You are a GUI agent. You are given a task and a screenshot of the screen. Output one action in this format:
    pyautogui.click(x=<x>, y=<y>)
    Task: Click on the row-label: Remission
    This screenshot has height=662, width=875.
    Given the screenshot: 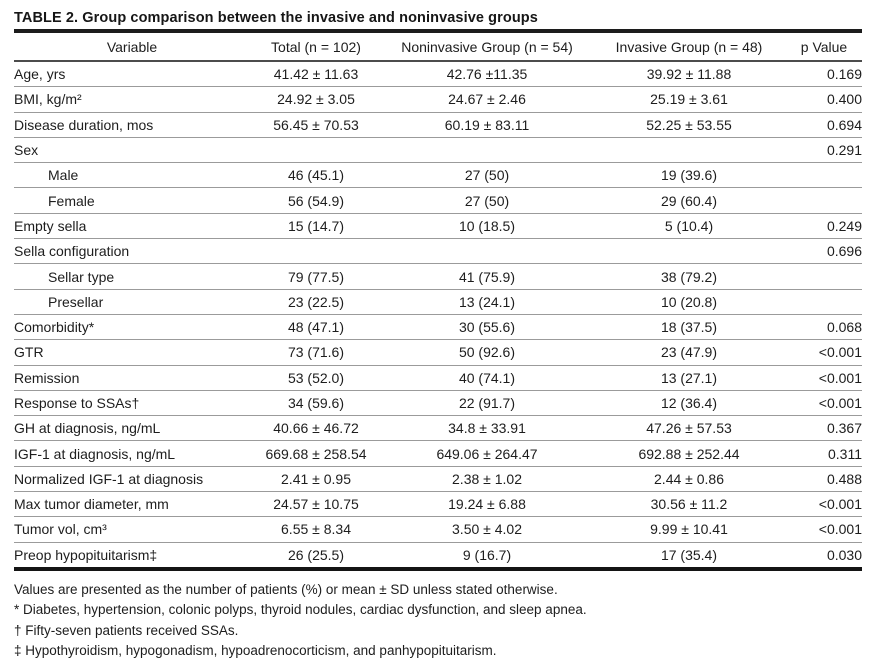 What is the action you would take?
    pyautogui.click(x=132, y=378)
    